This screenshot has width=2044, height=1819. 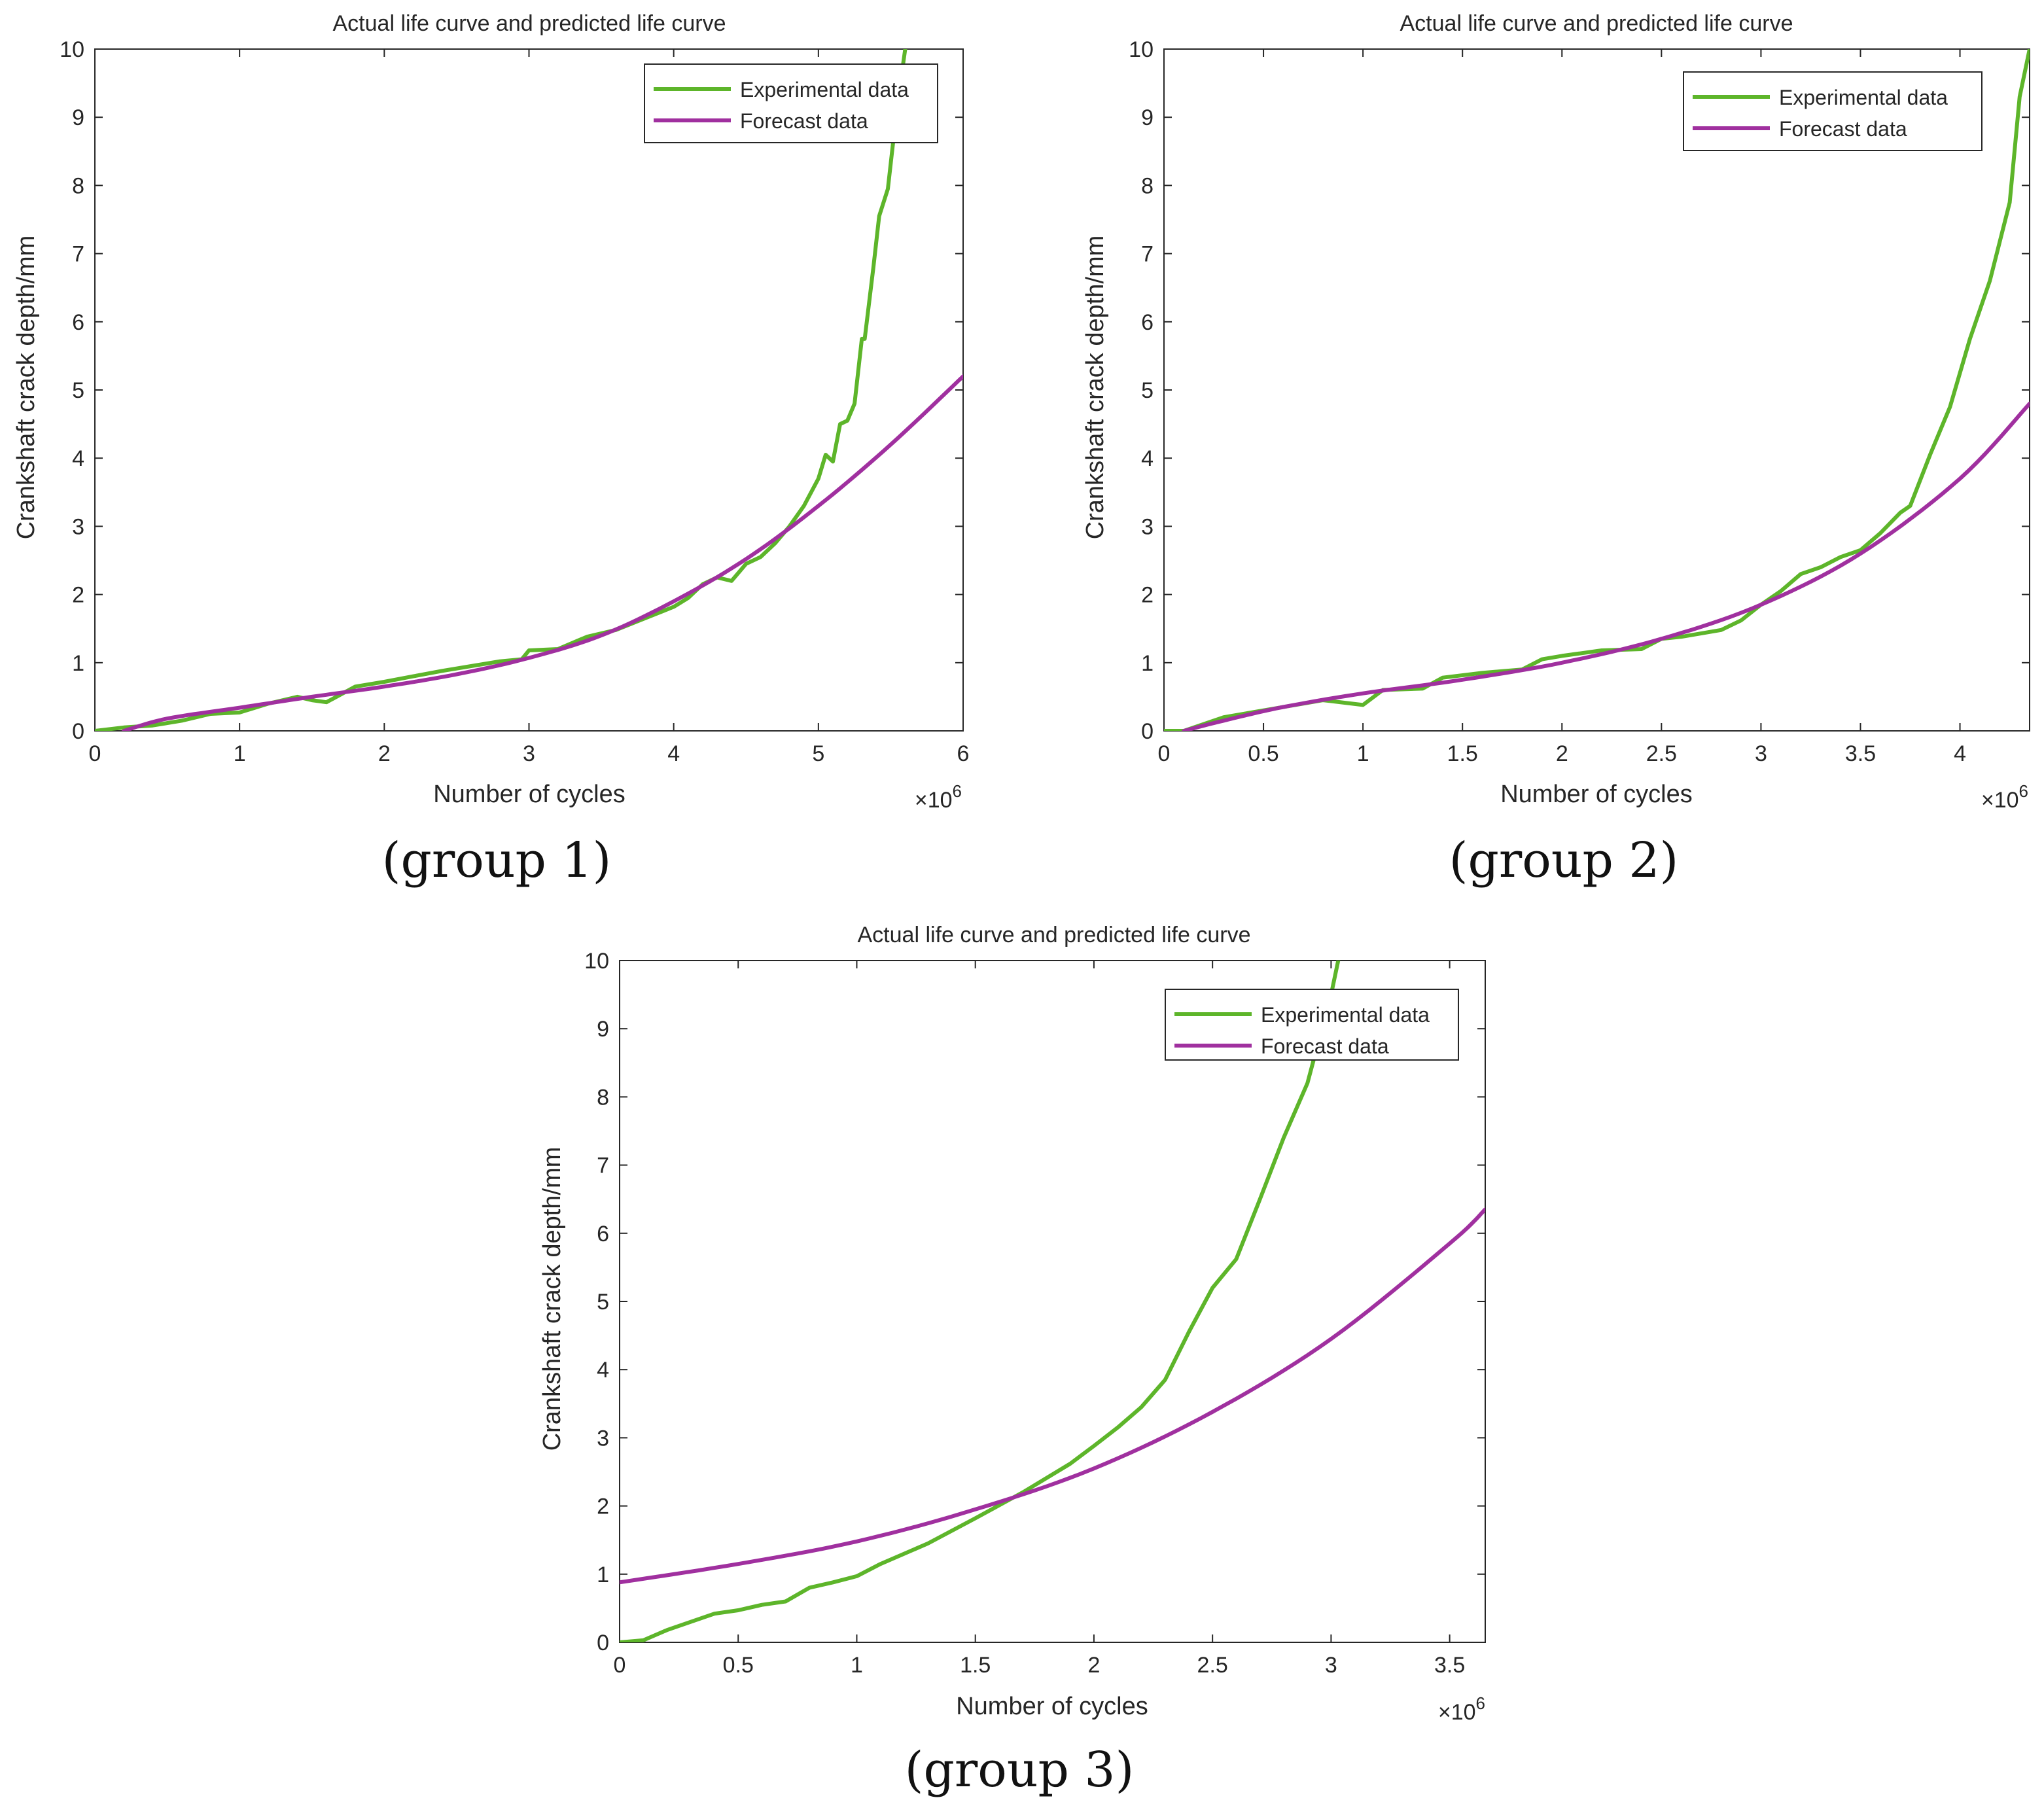 What do you see at coordinates (1564, 860) in the screenshot?
I see `panel-caption: (group 2)` at bounding box center [1564, 860].